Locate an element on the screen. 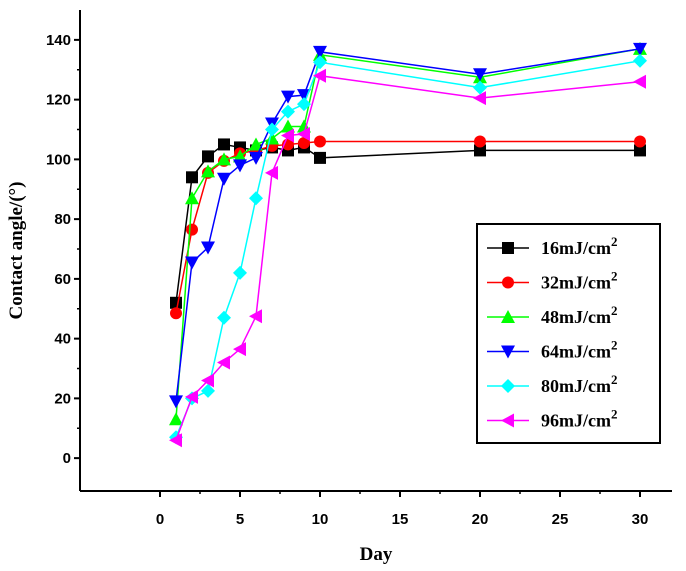 Image resolution: width=686 pixels, height=571 pixels. legend-item: 16mJ/cm2 is located at coordinates (552, 246).